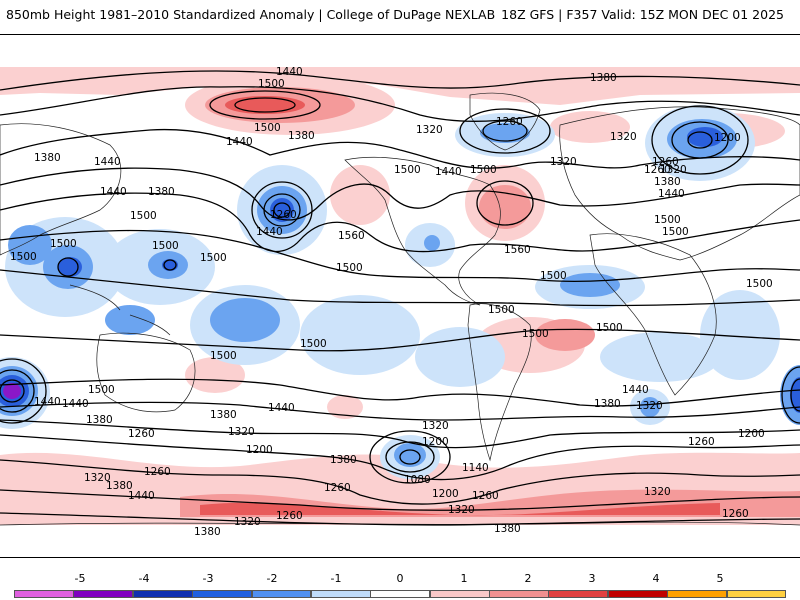 The image size is (800, 600). What do you see at coordinates (720, 578) in the screenshot?
I see `colorbar-tick-label: 5` at bounding box center [720, 578].